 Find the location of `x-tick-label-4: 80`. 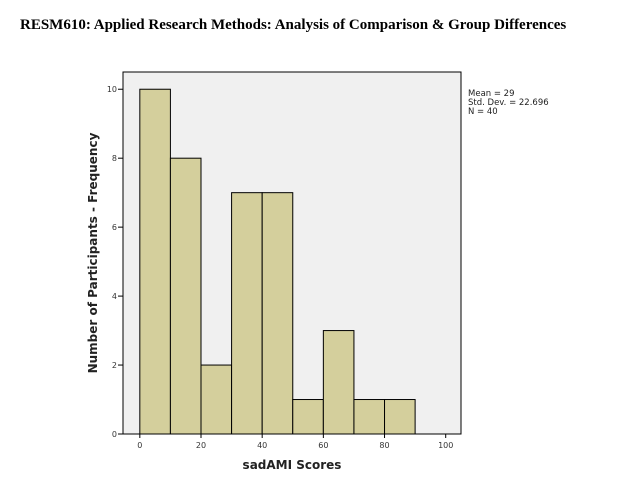

x-tick-label-4: 80 is located at coordinates (384, 445).